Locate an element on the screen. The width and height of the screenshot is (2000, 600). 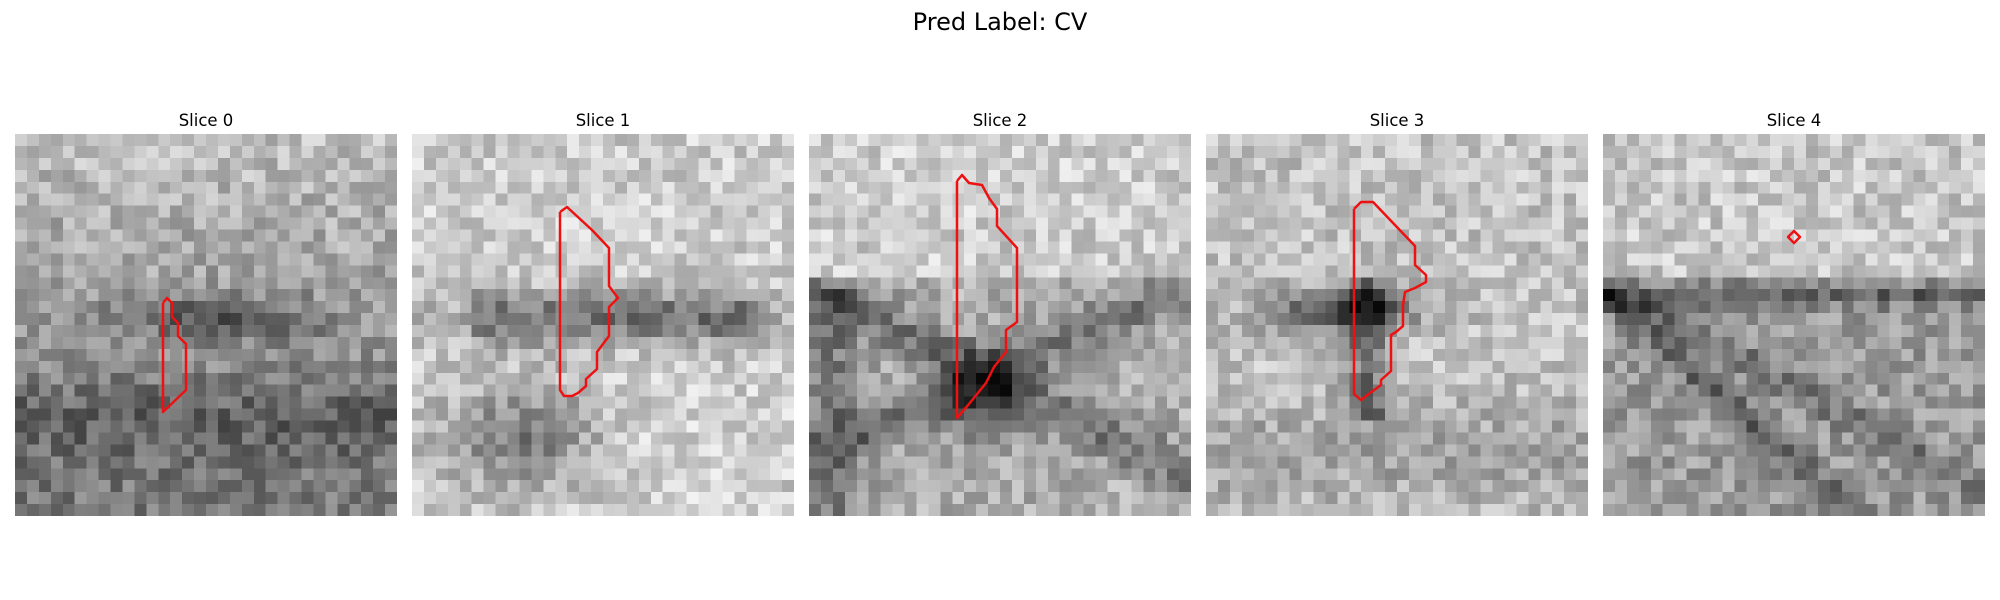
panel-slice-3: Slice 3 is located at coordinates (1397, 312).